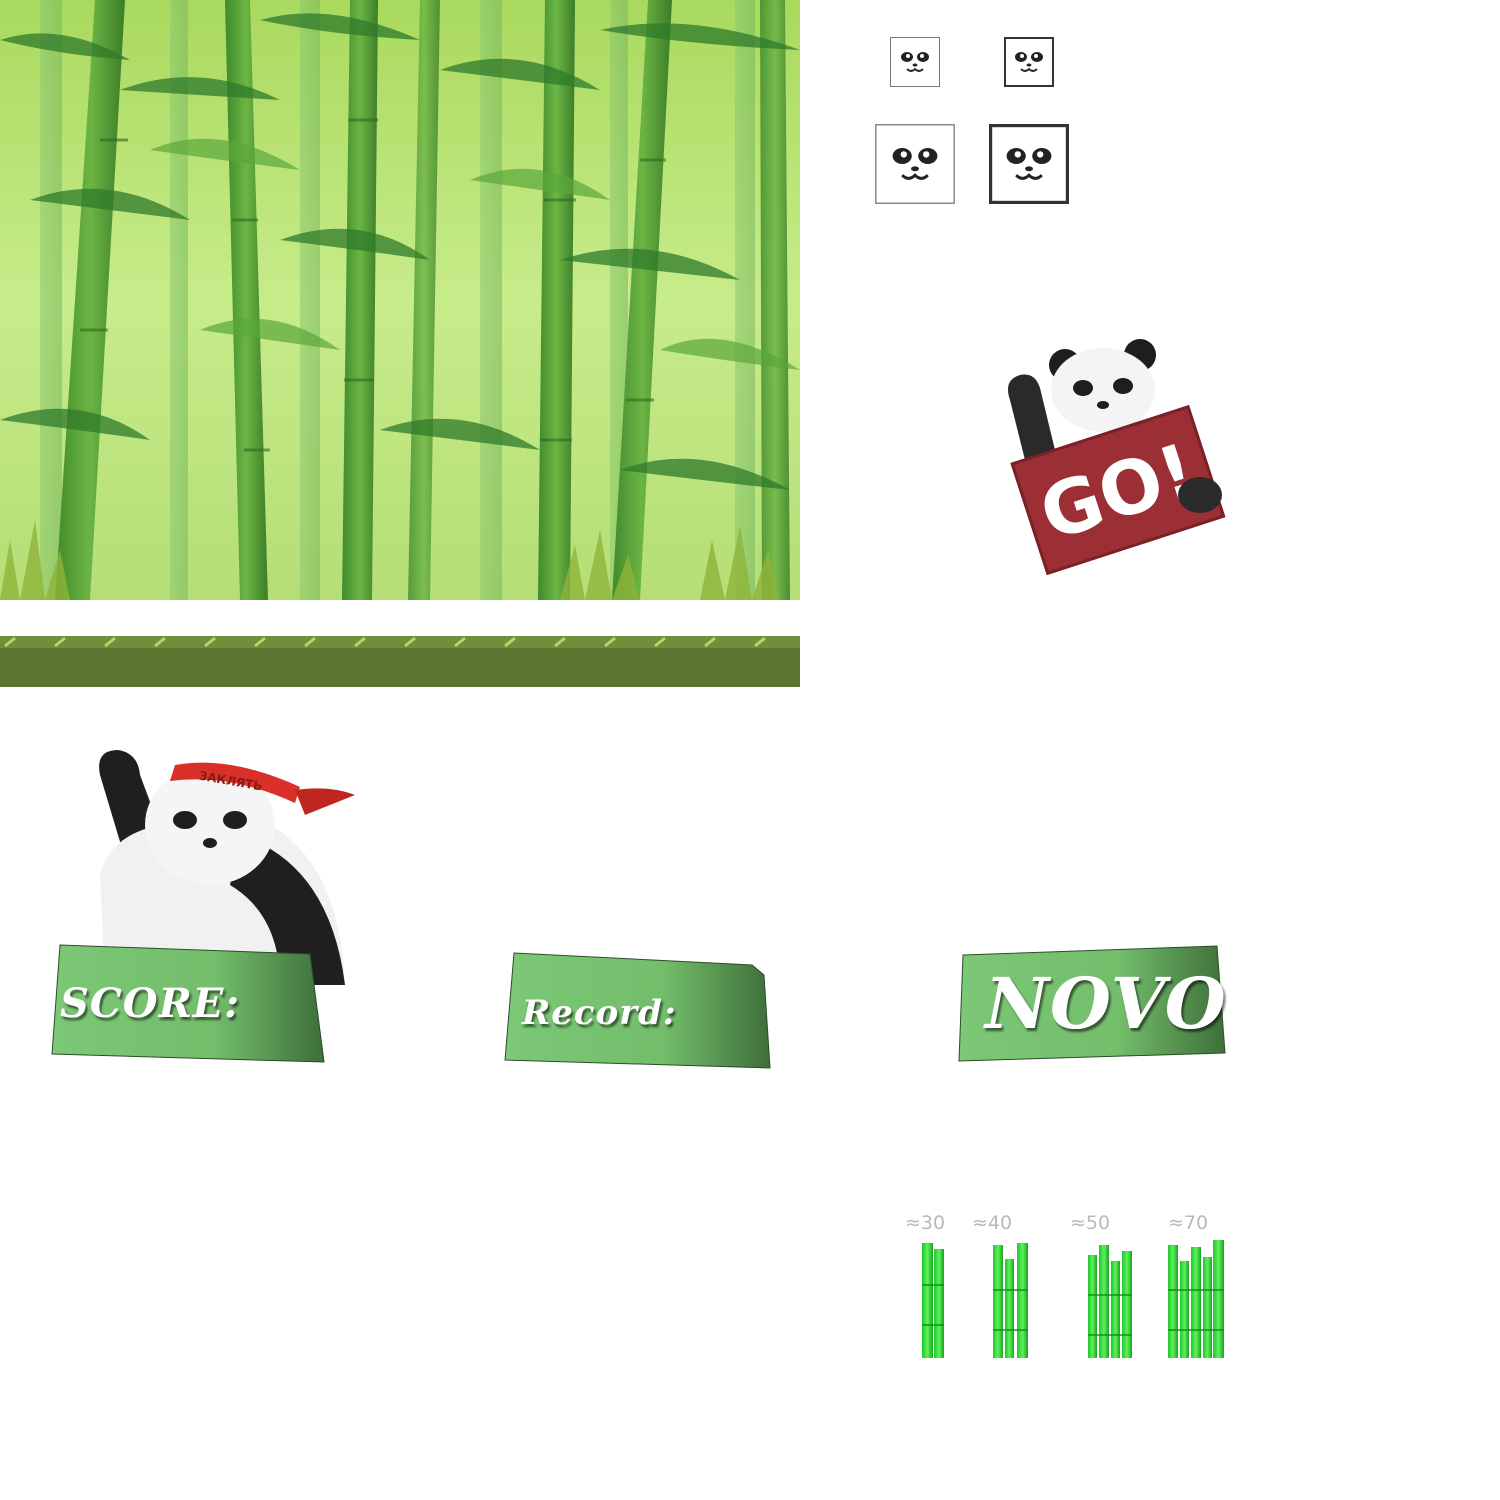  I want to click on score-label: SCORE:, so click(150, 1003).